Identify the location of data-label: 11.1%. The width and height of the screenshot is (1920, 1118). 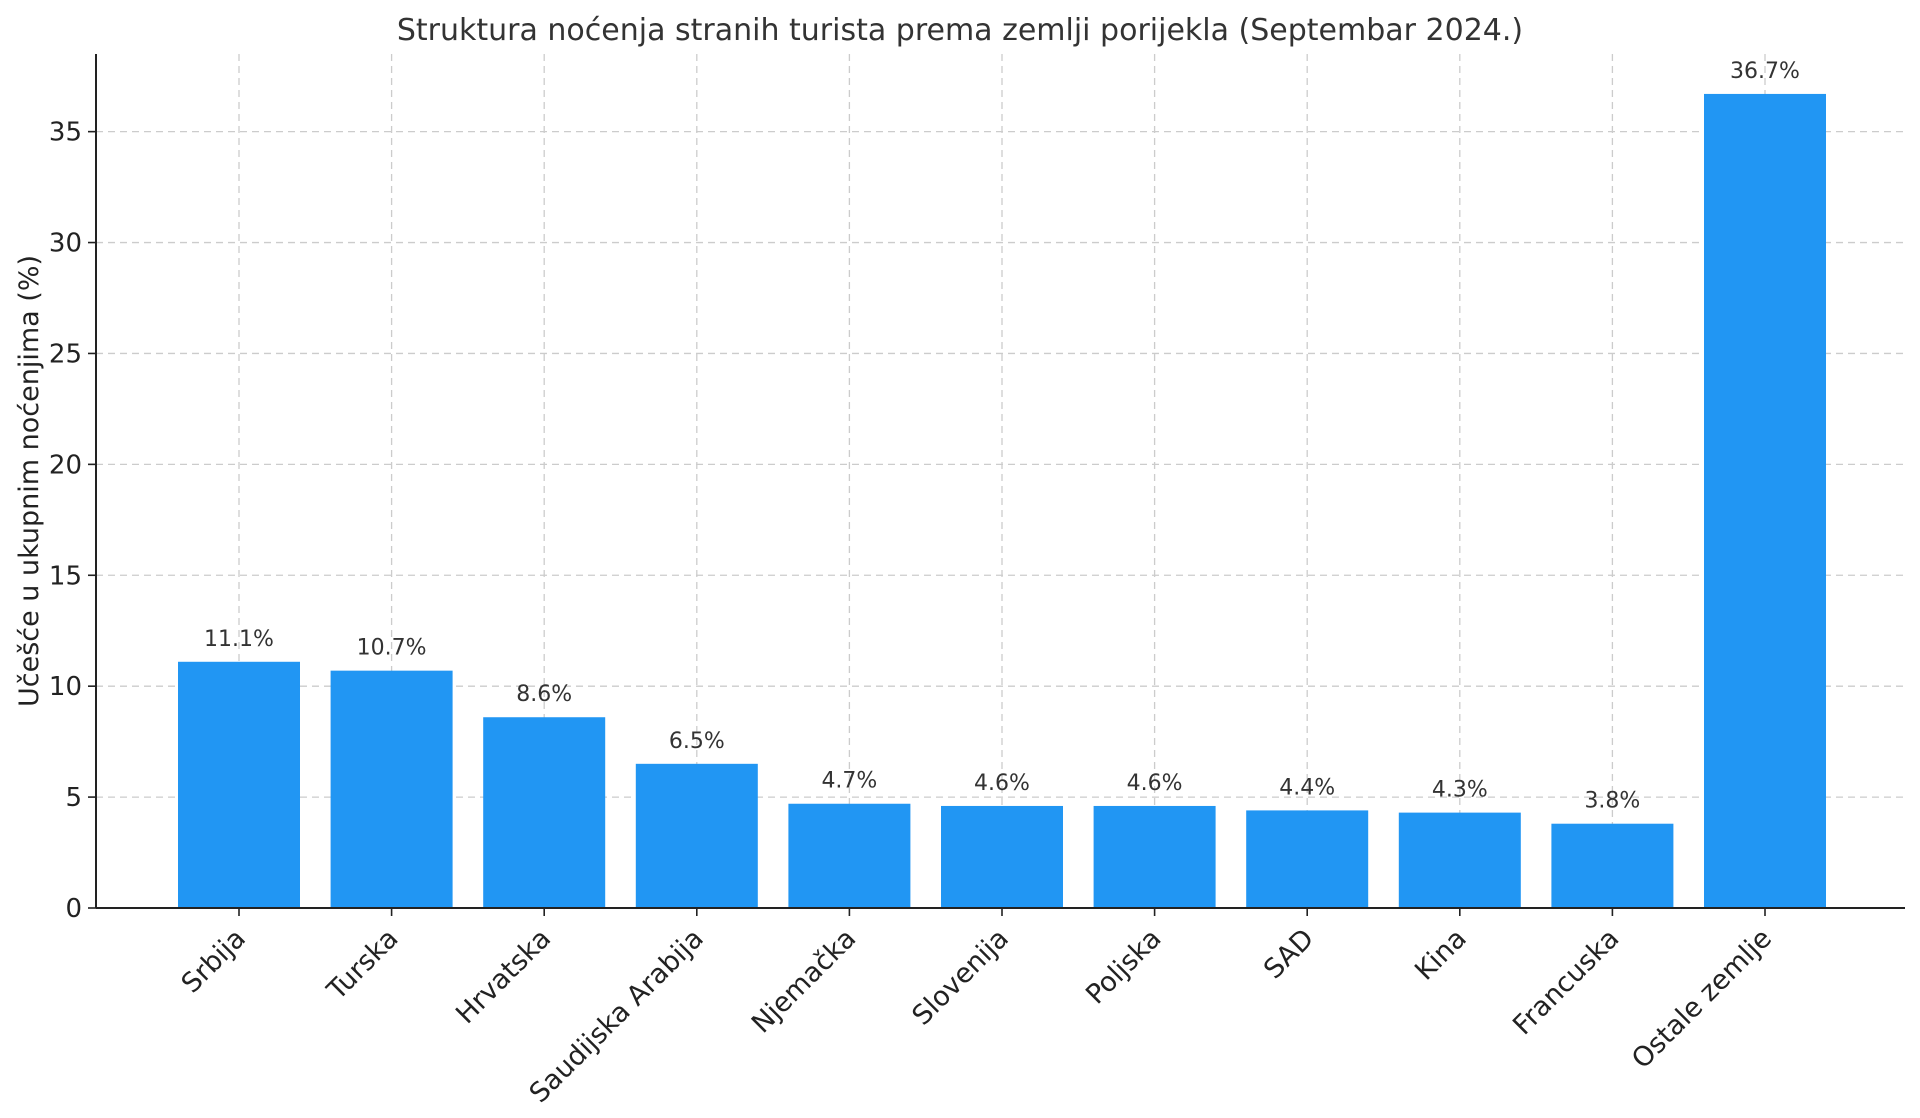
(239, 639).